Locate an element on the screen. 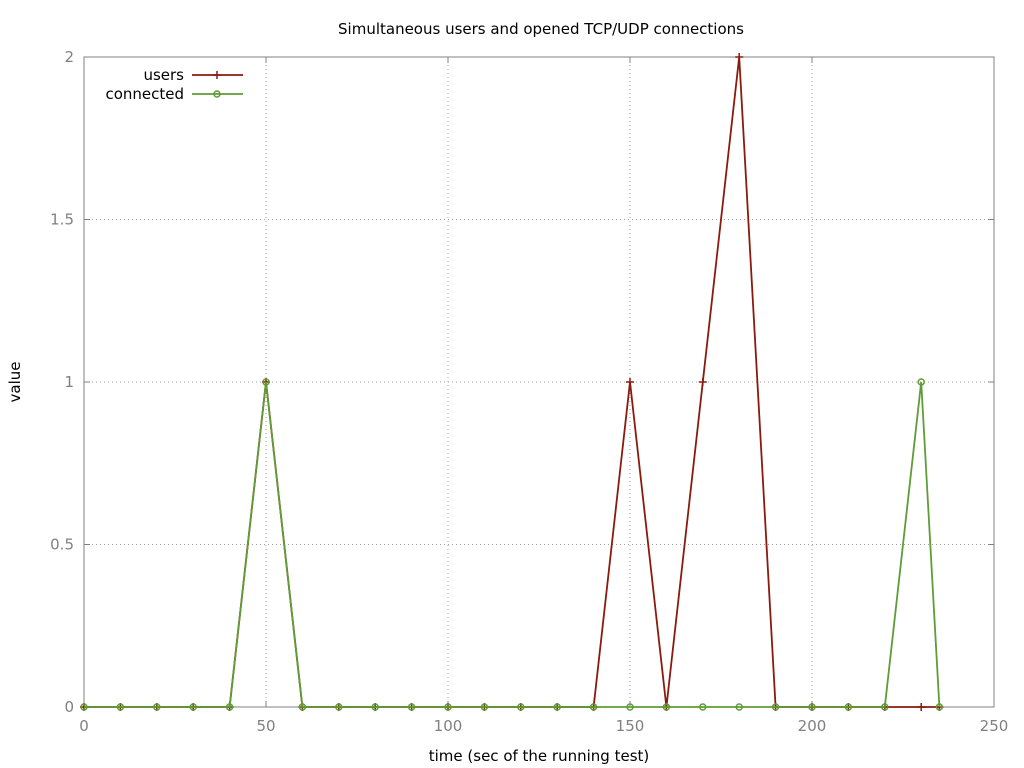 The height and width of the screenshot is (768, 1024). x-tick-label: 0 is located at coordinates (84, 726).